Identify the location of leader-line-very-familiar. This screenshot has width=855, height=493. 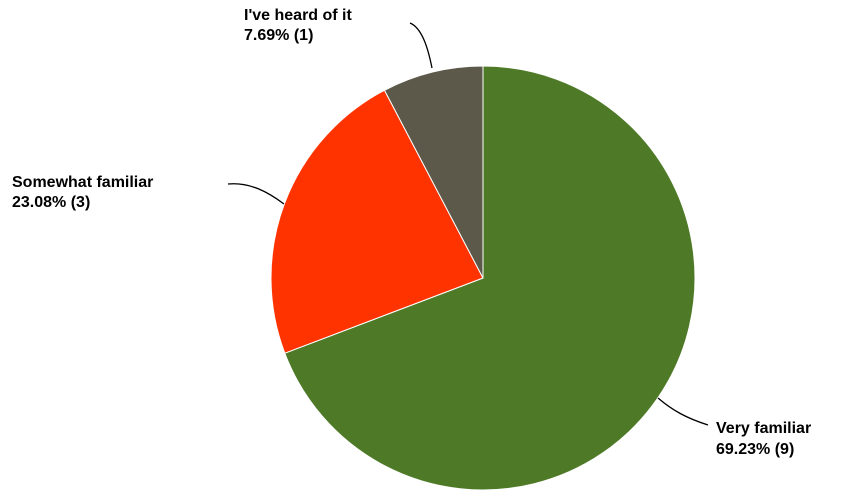
(683, 411).